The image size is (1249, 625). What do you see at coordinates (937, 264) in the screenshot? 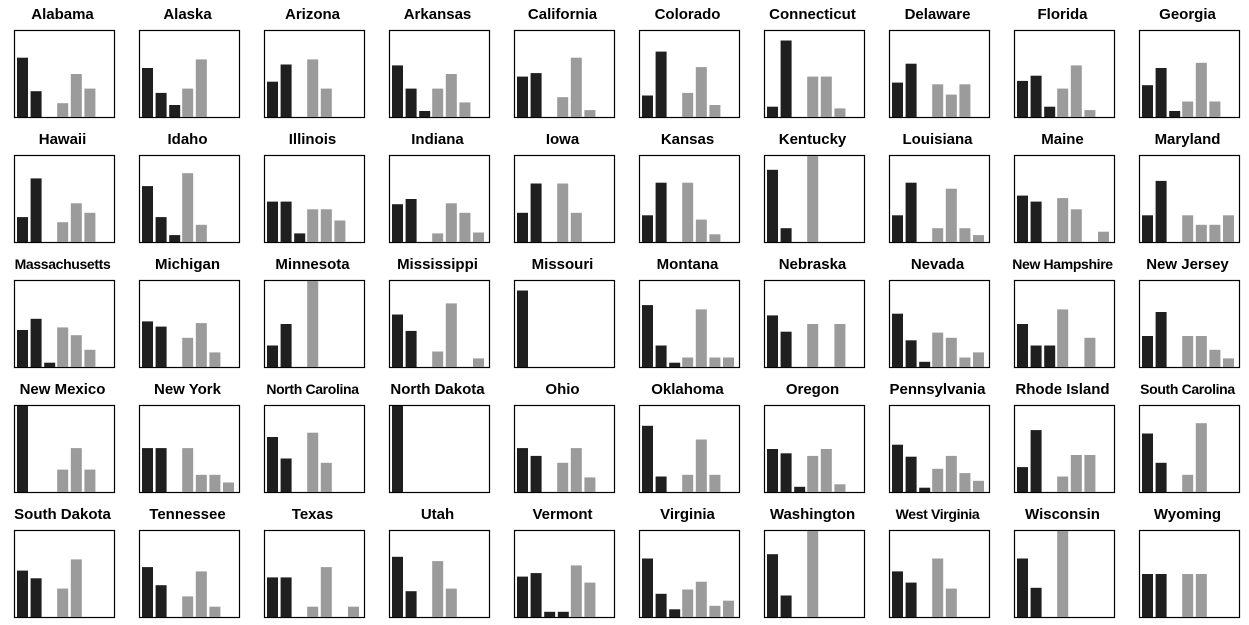
I see `panel-title: Nevada` at bounding box center [937, 264].